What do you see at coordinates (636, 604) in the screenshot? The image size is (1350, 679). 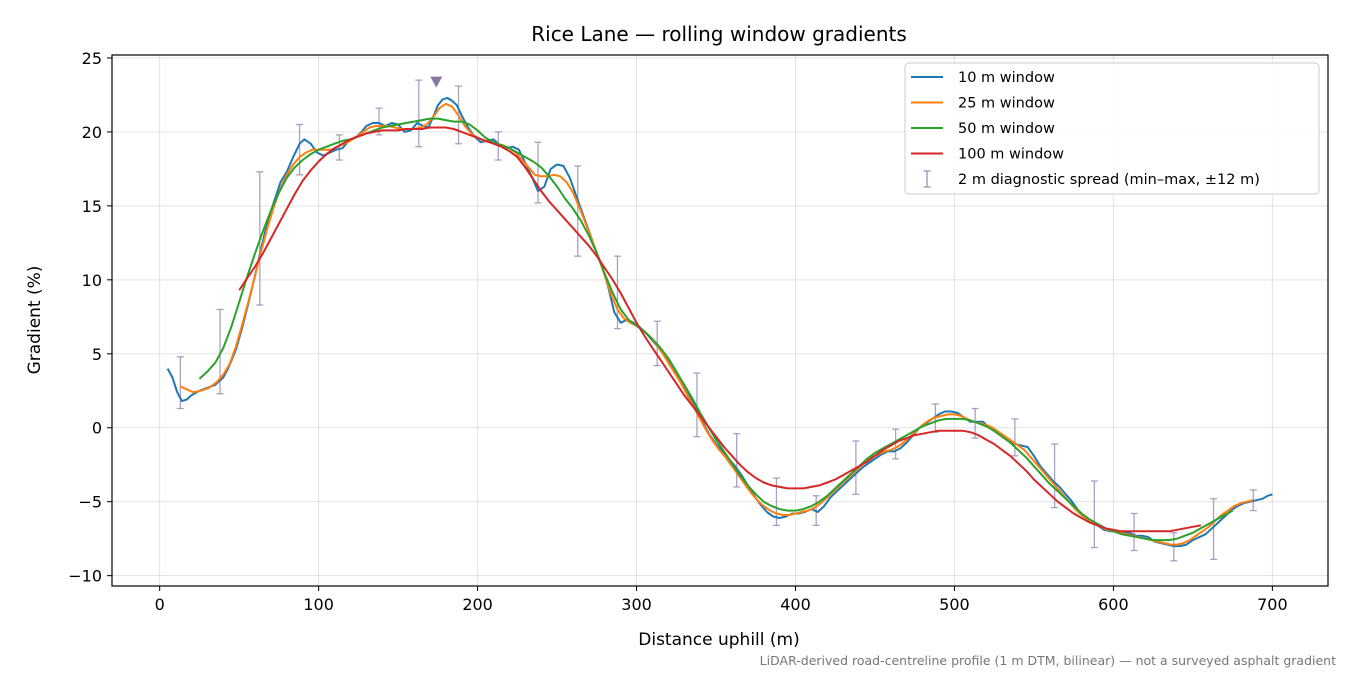 I see `x-tick-label: 300` at bounding box center [636, 604].